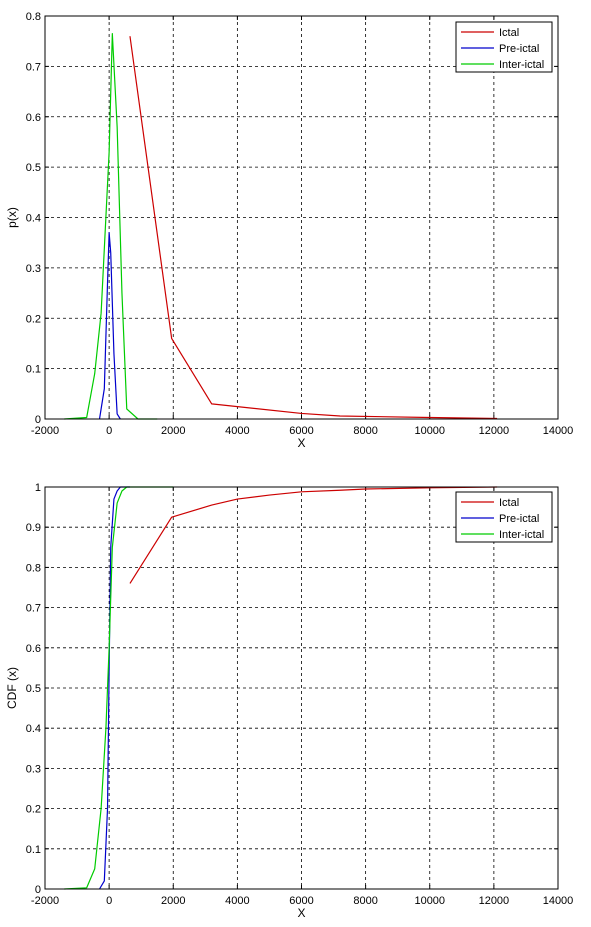 This screenshot has height=927, width=591. I want to click on y-tick-label: 1, so click(38, 488).